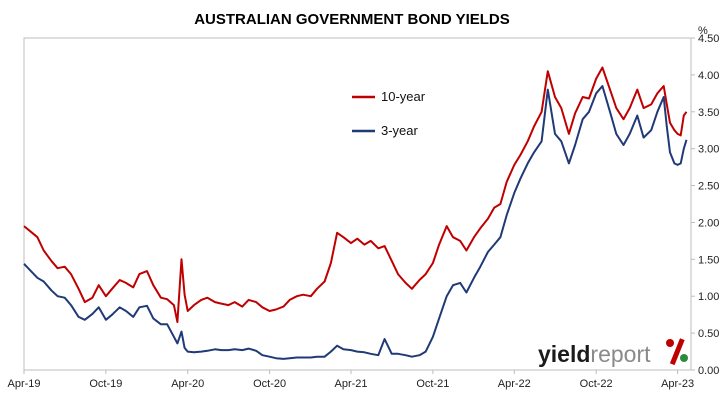  Describe the element at coordinates (708, 371) in the screenshot. I see `y-tick-label: 0.00` at that location.